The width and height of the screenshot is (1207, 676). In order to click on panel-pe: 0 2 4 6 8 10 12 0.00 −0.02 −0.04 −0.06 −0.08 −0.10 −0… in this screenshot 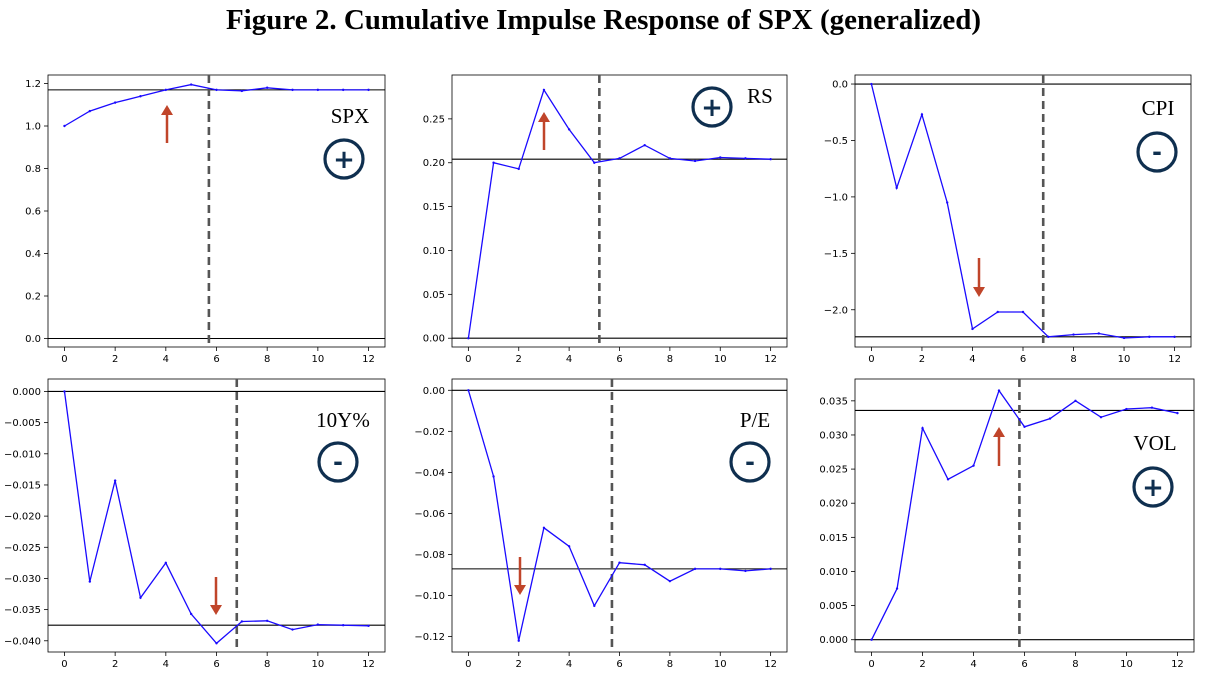, I will do `click(601, 524)`.